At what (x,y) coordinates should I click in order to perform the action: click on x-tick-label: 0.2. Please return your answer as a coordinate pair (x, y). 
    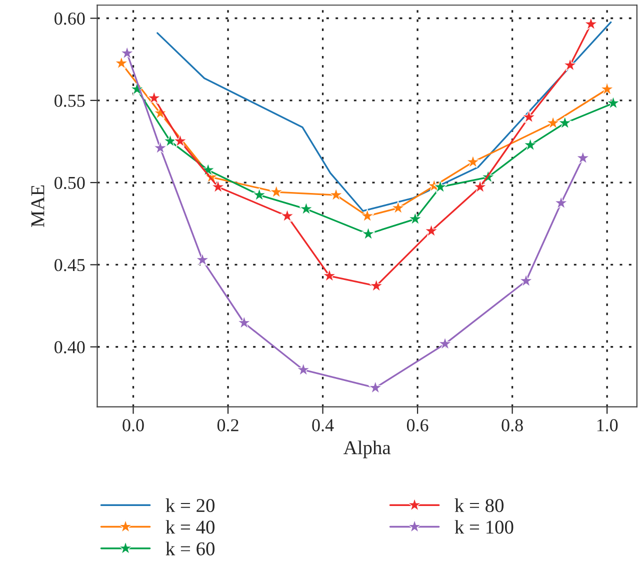
    Looking at the image, I should click on (227, 425).